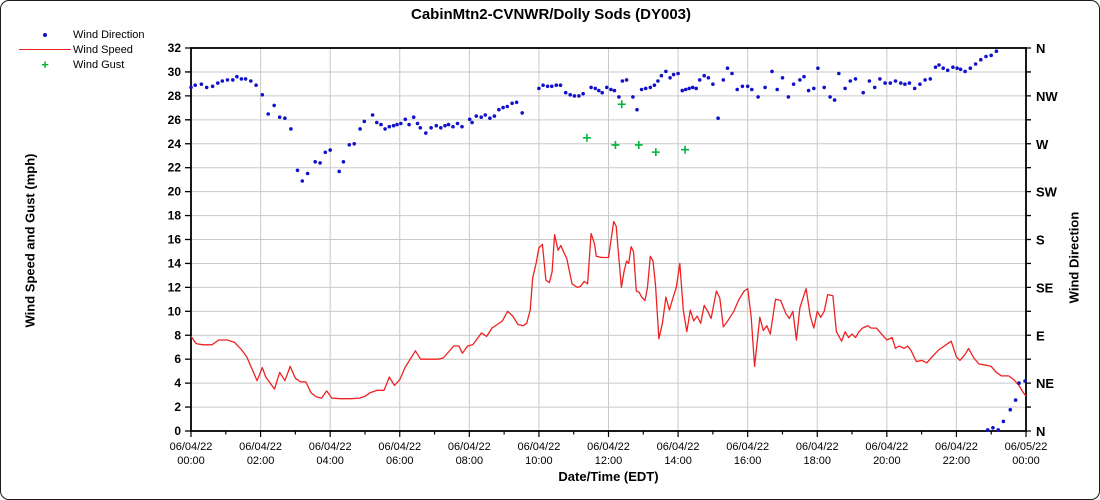 This screenshot has width=1100, height=500. Describe the element at coordinates (609, 461) in the screenshot. I see `x-tick-time-label: 12:00` at that location.